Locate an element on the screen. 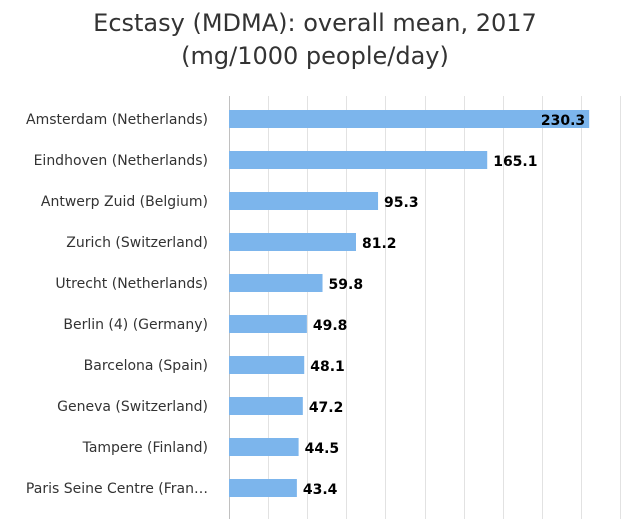 This screenshot has height=523, width=630. data-label: 230.3 is located at coordinates (563, 121).